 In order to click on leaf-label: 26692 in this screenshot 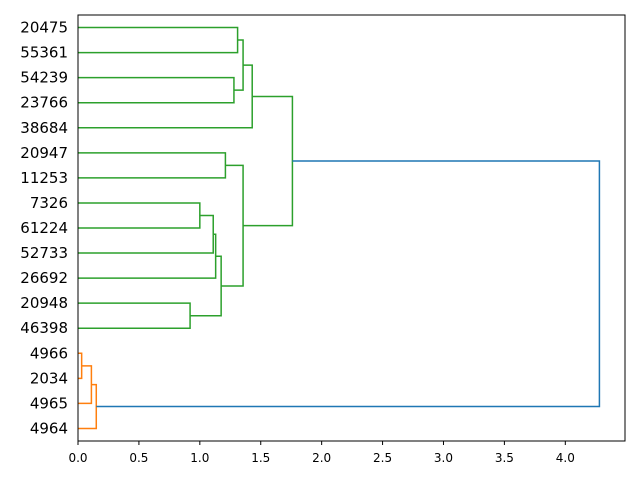, I will do `click(44, 278)`.